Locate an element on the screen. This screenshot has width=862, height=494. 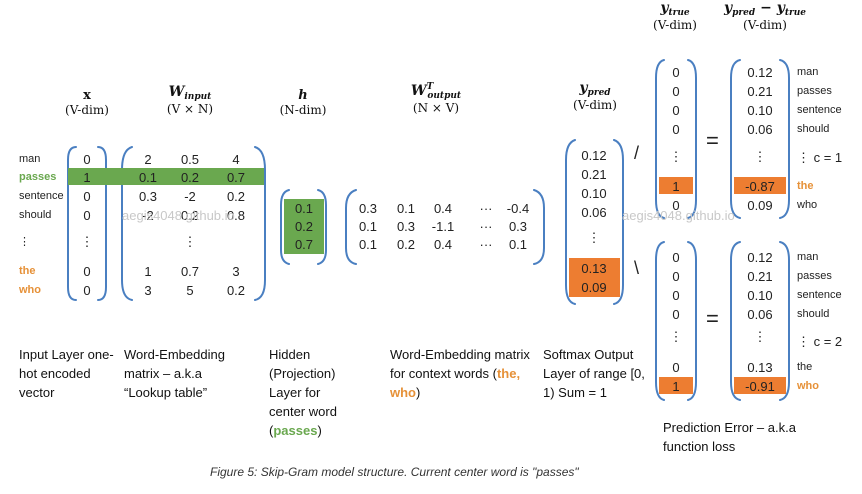
x-cell-1: 1 is located at coordinates (87, 177).